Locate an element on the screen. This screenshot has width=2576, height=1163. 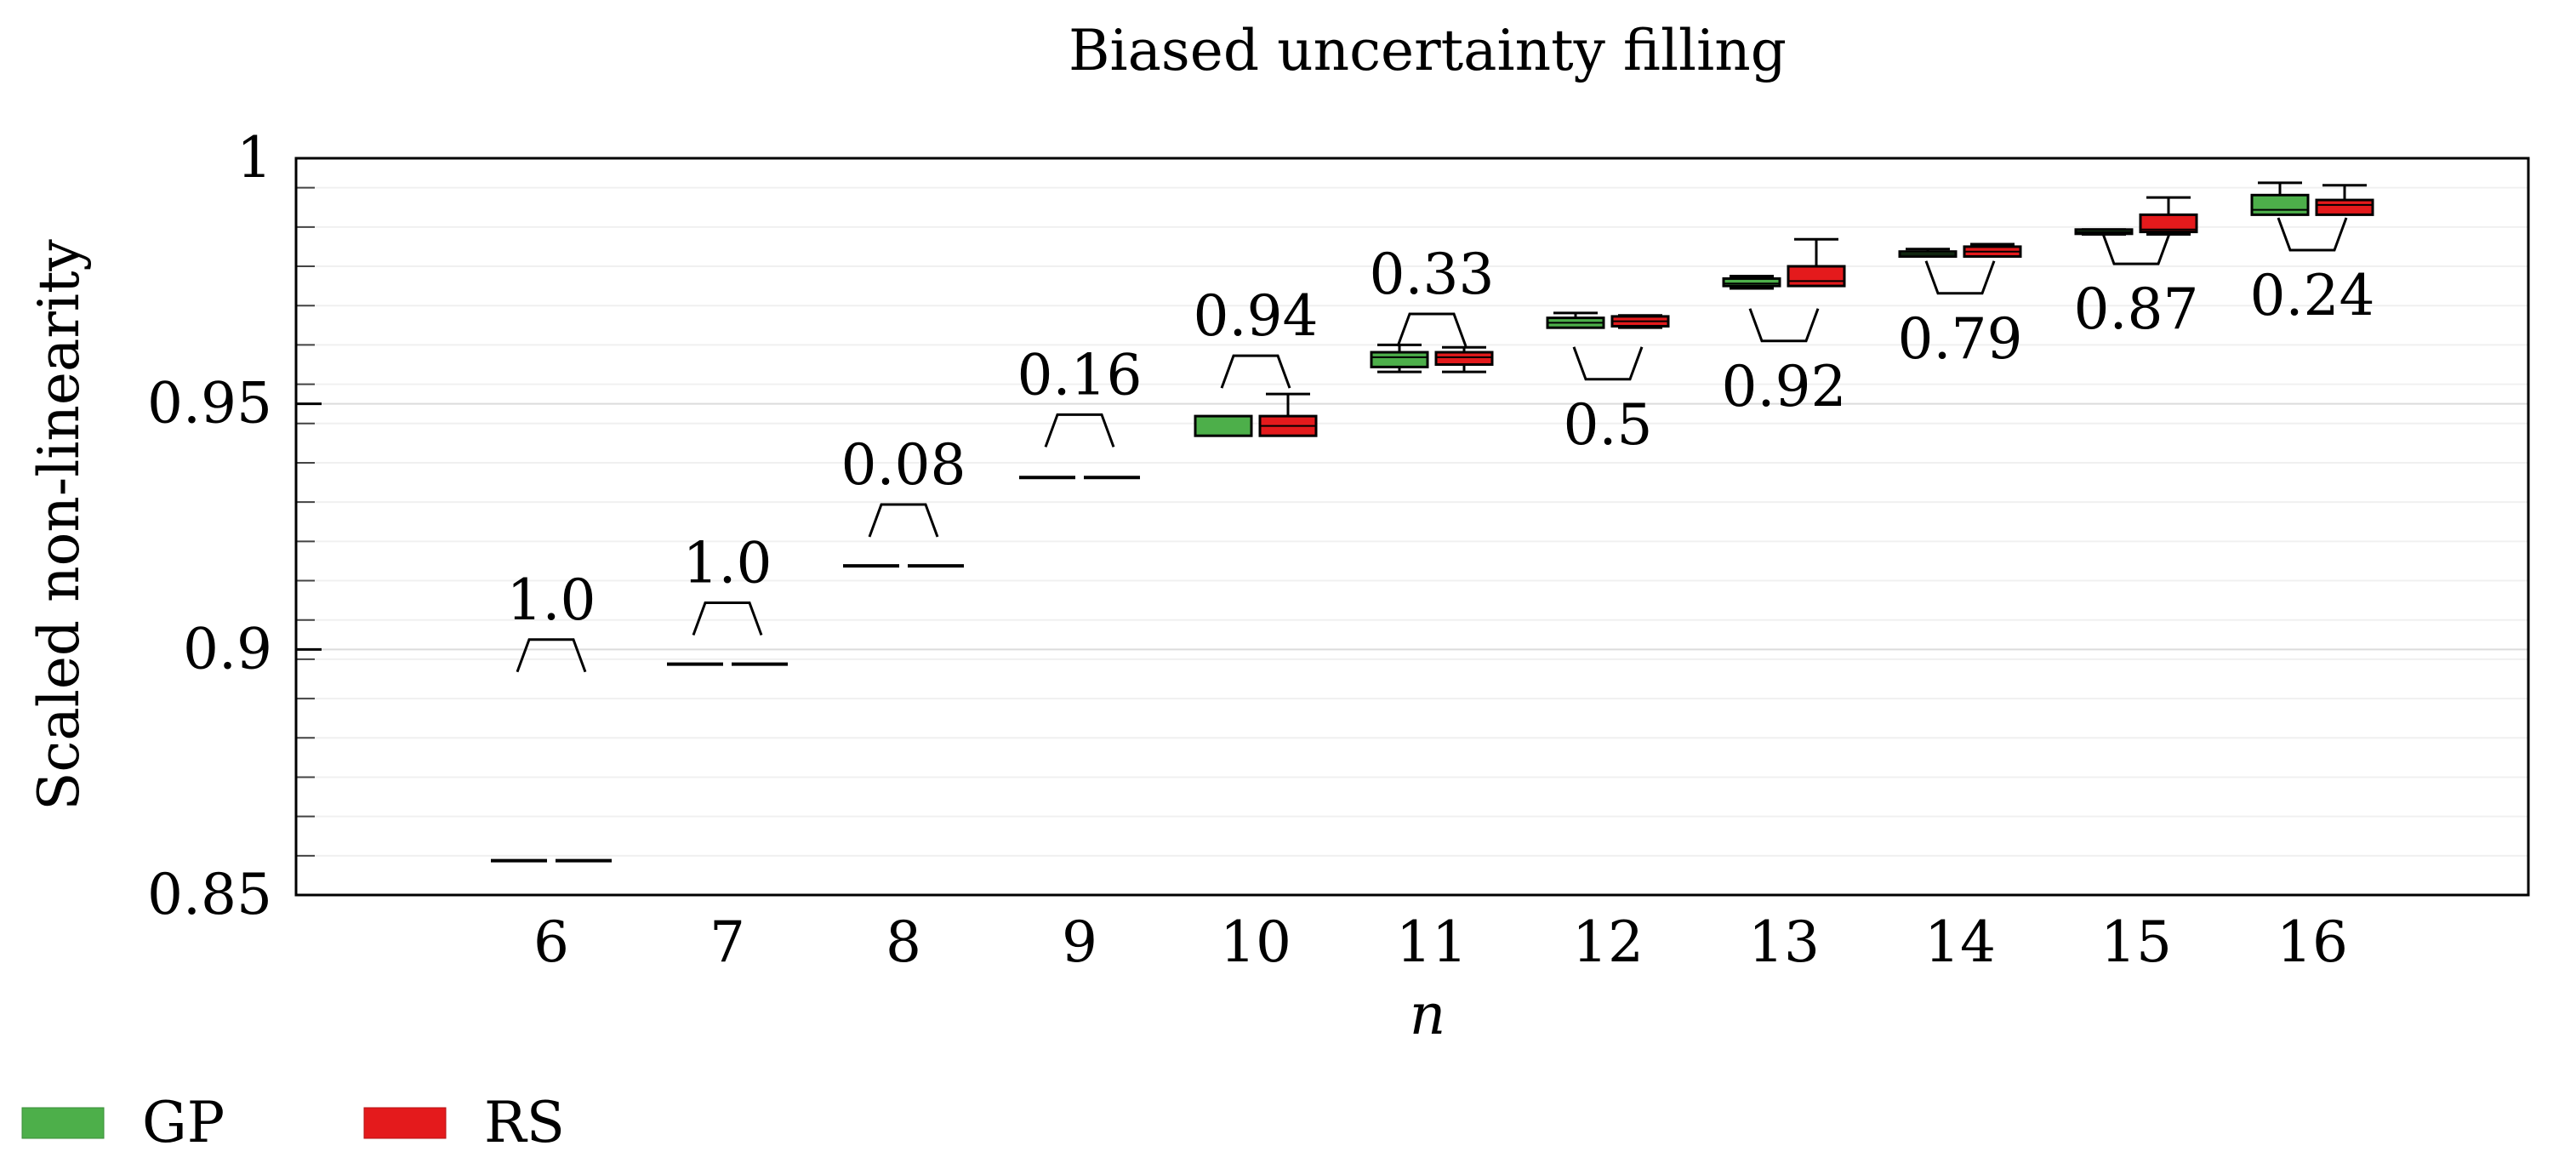
p-value-bracket-n7: 1.0 is located at coordinates (728, 583).